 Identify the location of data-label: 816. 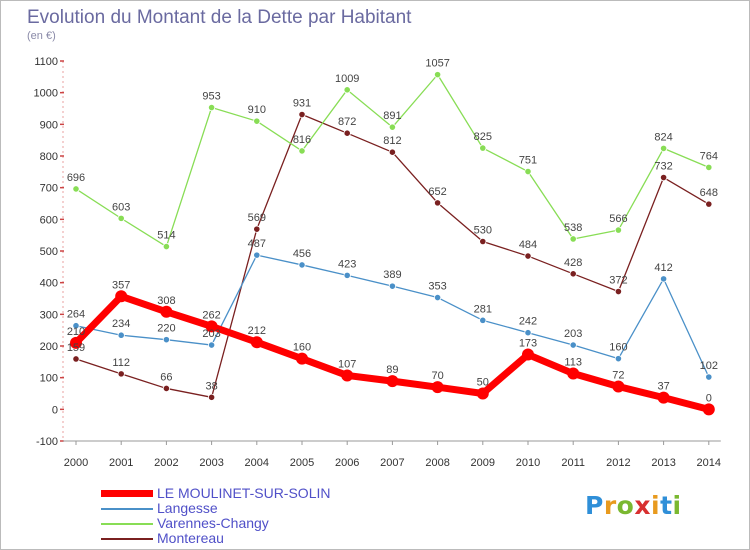
(302, 140).